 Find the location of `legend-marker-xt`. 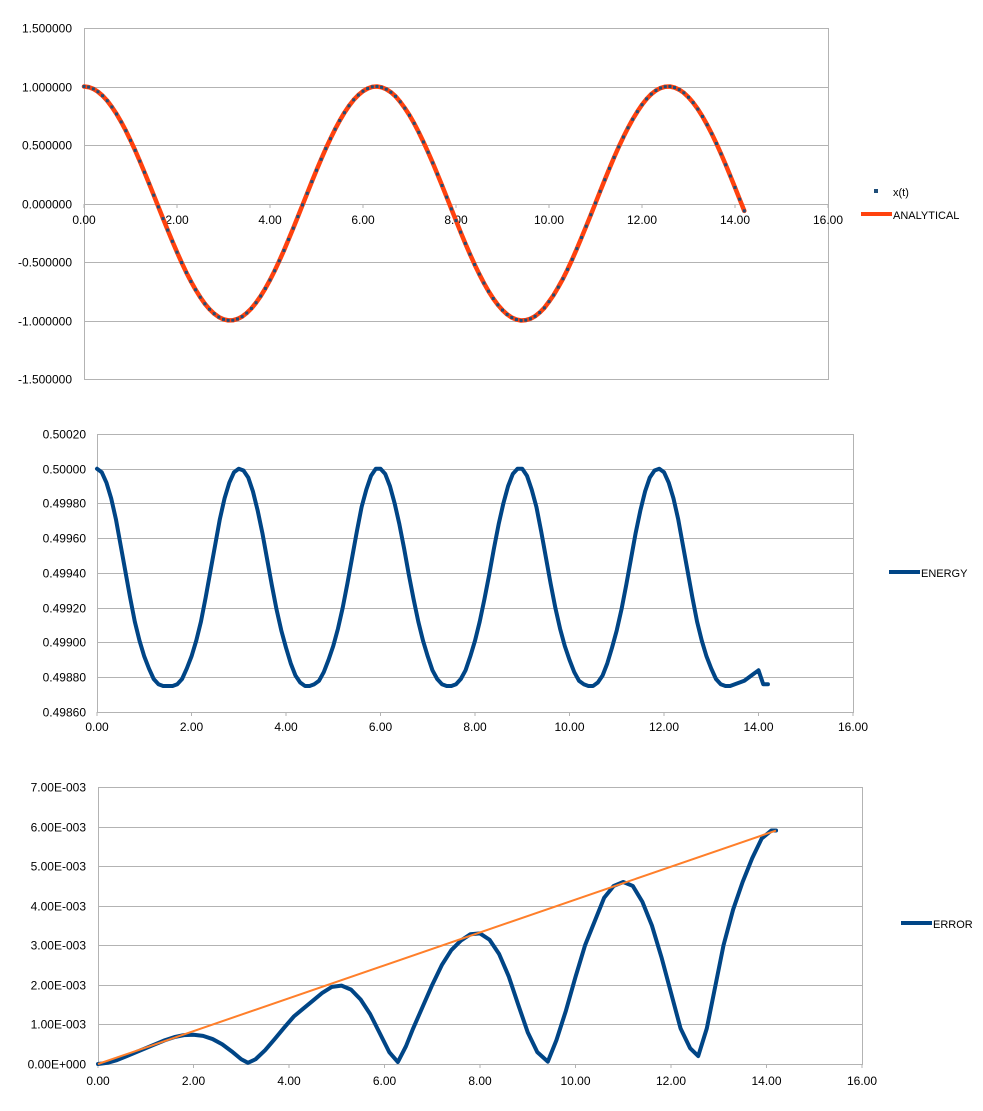

legend-marker-xt is located at coordinates (876, 191).